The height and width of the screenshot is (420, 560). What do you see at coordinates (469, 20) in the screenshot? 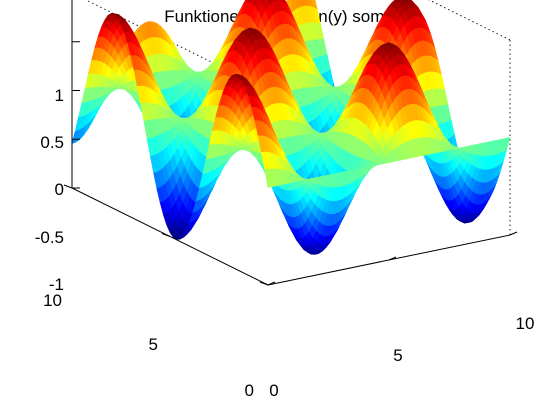
I see `box-edge` at bounding box center [469, 20].